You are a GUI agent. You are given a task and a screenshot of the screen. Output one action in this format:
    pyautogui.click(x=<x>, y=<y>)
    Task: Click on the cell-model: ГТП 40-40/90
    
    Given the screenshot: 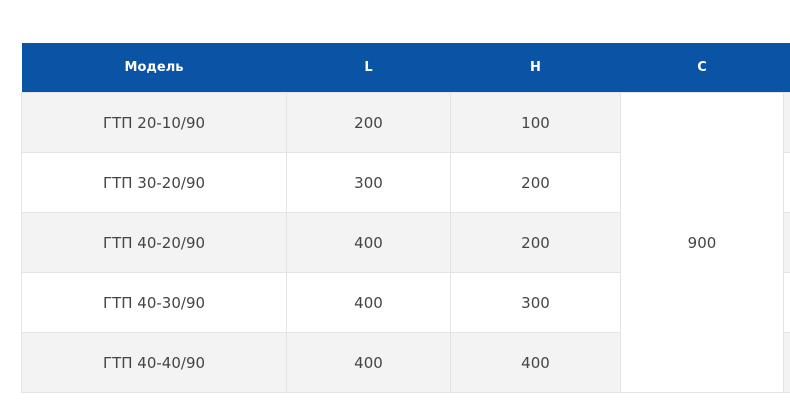 What is the action you would take?
    pyautogui.click(x=154, y=362)
    